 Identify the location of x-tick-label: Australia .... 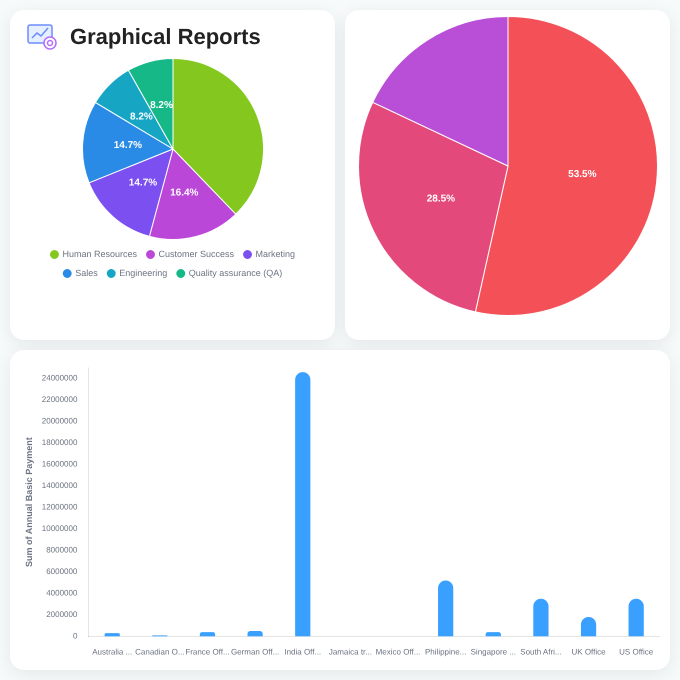
(112, 651).